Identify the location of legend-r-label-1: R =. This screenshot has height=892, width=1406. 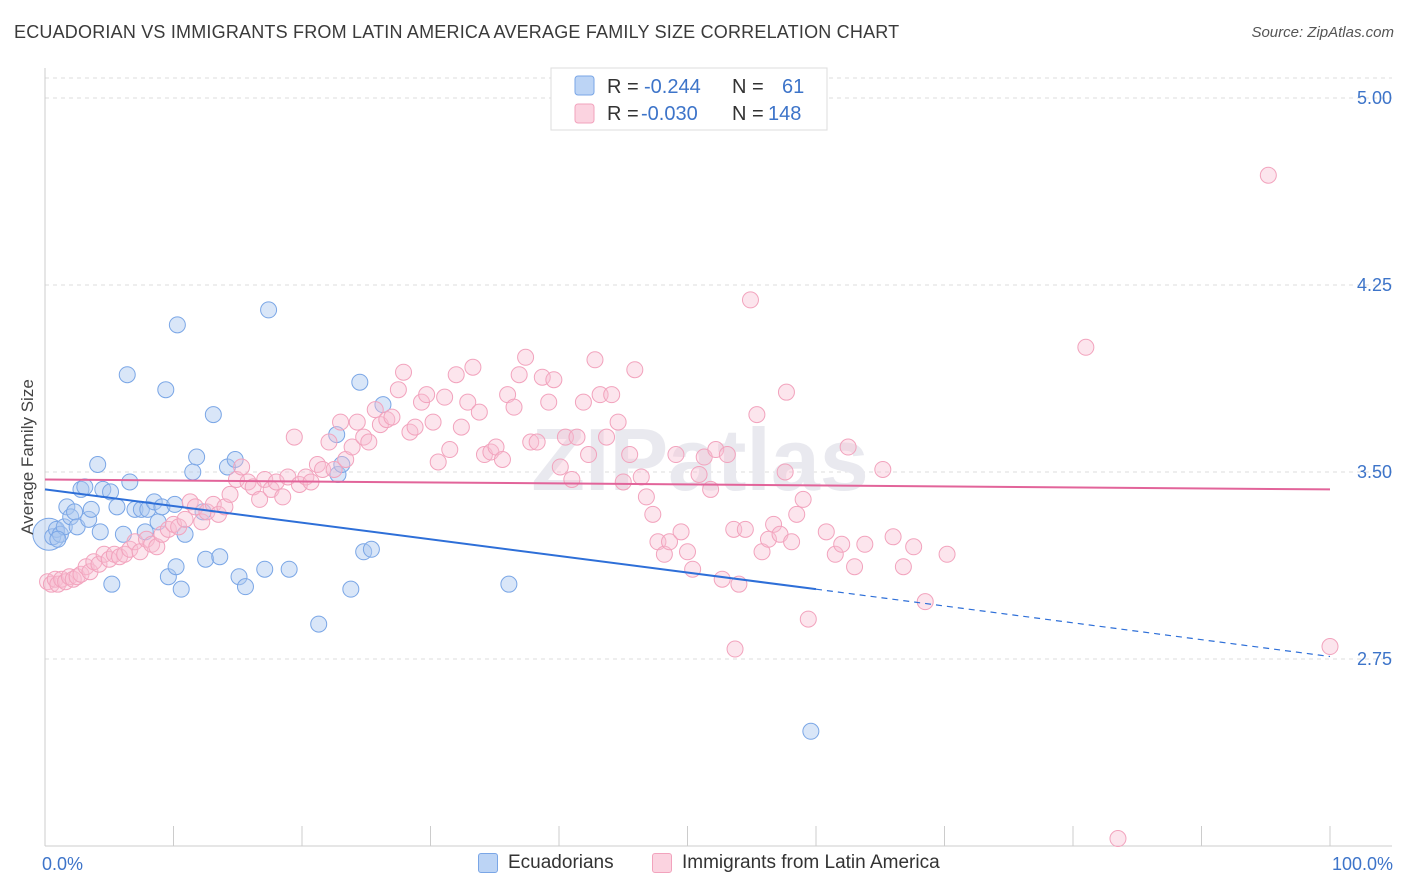
(623, 114).